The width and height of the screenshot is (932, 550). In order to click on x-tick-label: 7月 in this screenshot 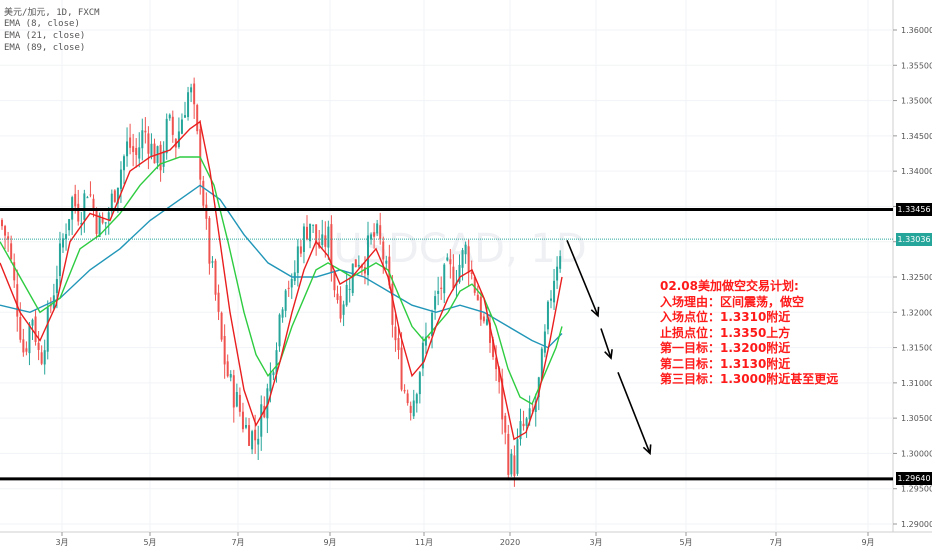, I will do `click(237, 542)`.